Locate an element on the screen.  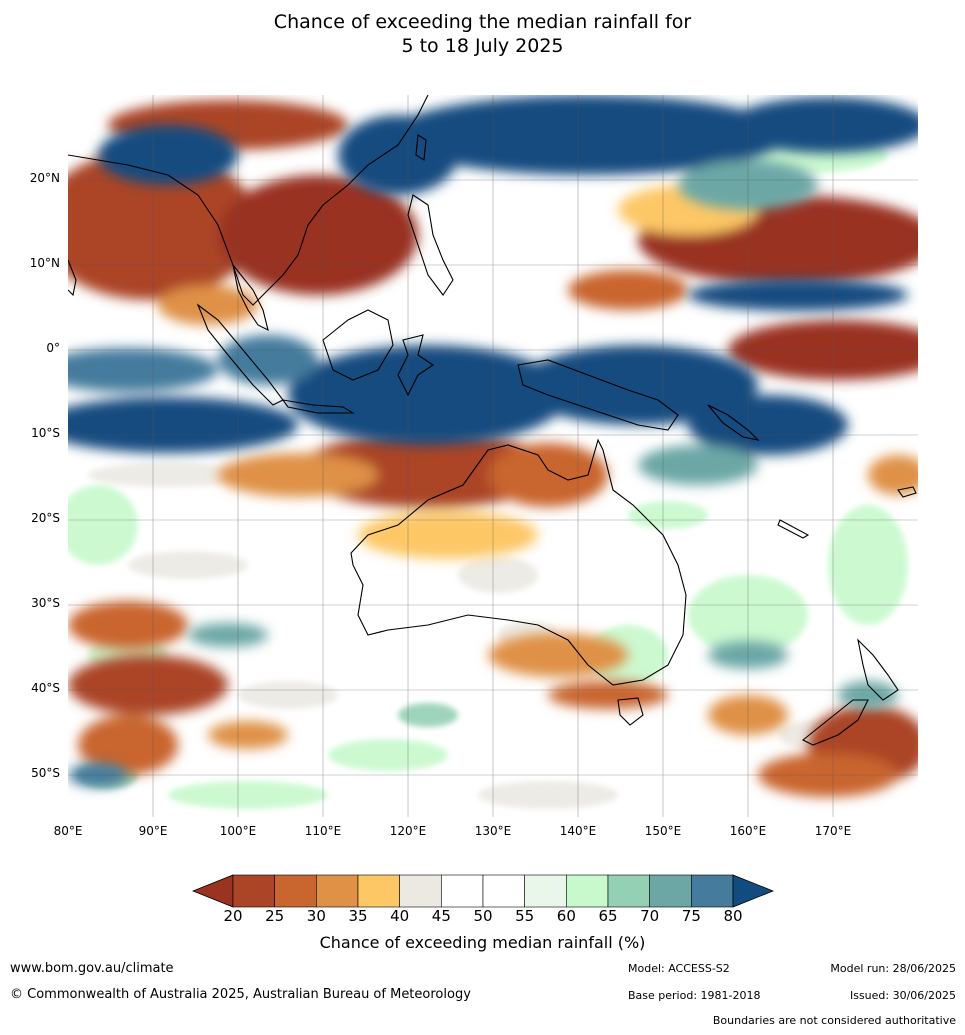
lat-label-50s: 50°S is located at coordinates (45, 773).